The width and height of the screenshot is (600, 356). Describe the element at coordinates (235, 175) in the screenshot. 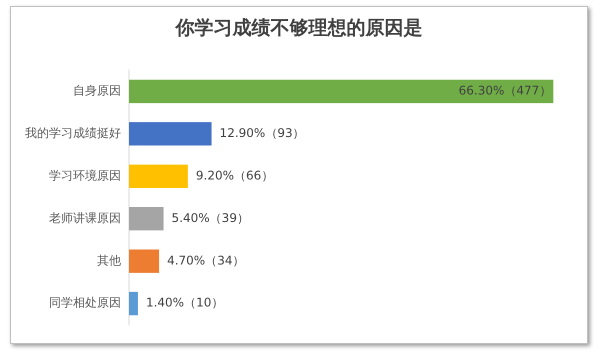

I see `data-label: 9.20%（66）` at that location.